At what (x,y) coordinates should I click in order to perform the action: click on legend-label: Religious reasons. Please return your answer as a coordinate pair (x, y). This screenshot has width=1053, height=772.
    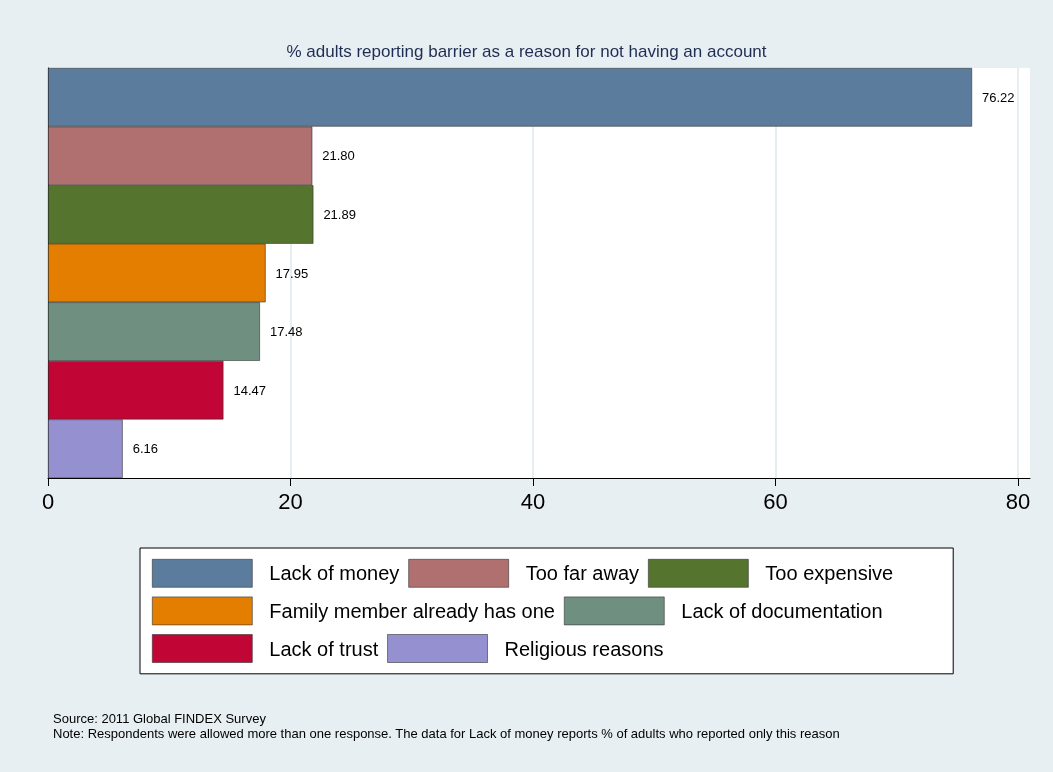
    Looking at the image, I should click on (584, 648).